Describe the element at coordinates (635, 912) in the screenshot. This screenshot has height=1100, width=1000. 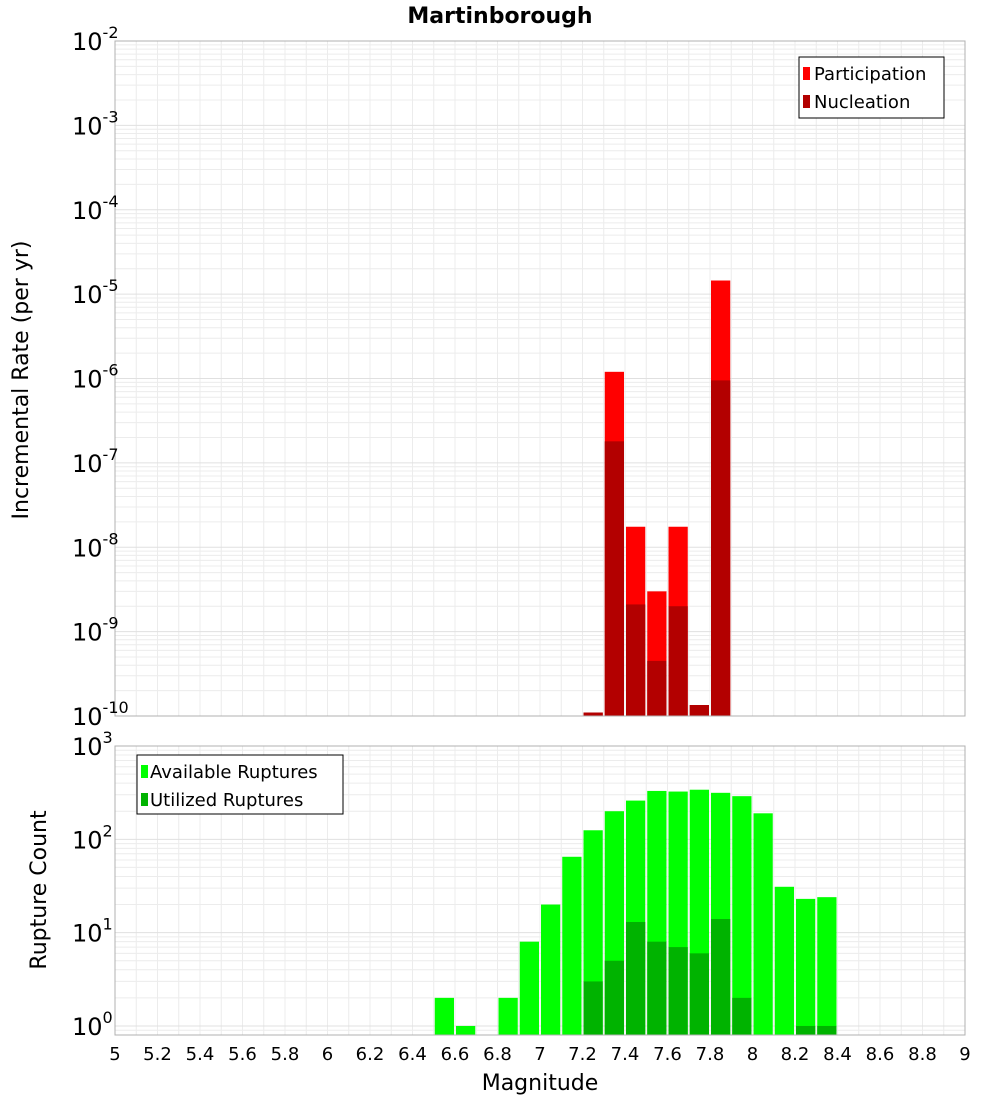
I see `count-bars` at that location.